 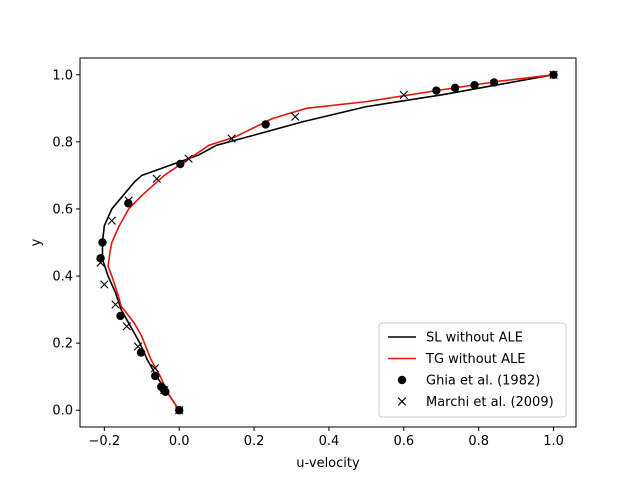 What do you see at coordinates (490, 402) in the screenshot?
I see `legend-label: Marchi et al. (2009)` at bounding box center [490, 402].